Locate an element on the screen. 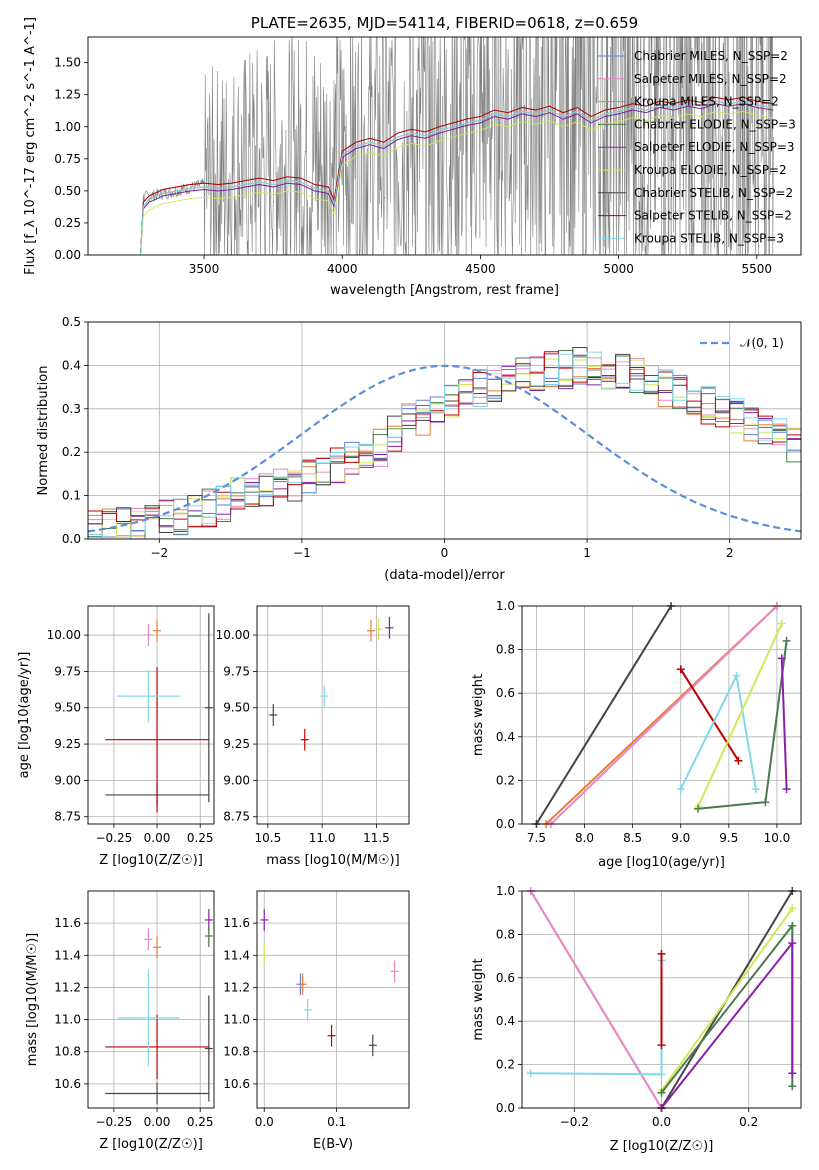 The height and width of the screenshot is (1170, 819). y-tick-label: 11.2 is located at coordinates (236, 987).